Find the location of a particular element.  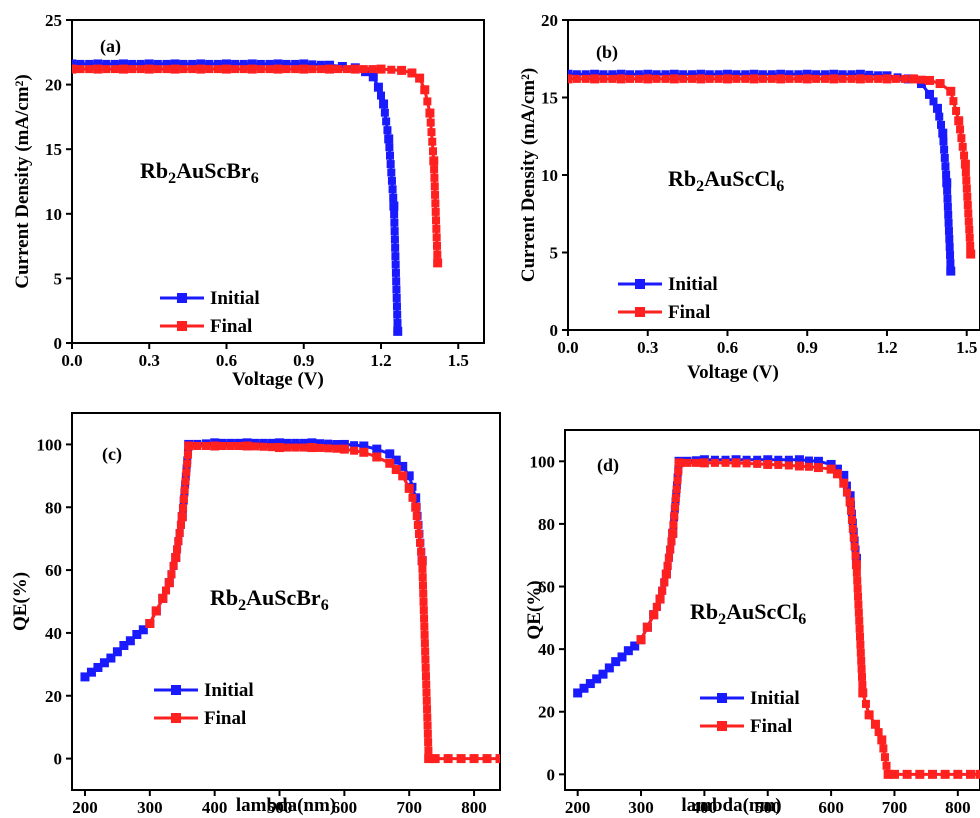

y-tick-label: 100 is located at coordinates (50, 444).